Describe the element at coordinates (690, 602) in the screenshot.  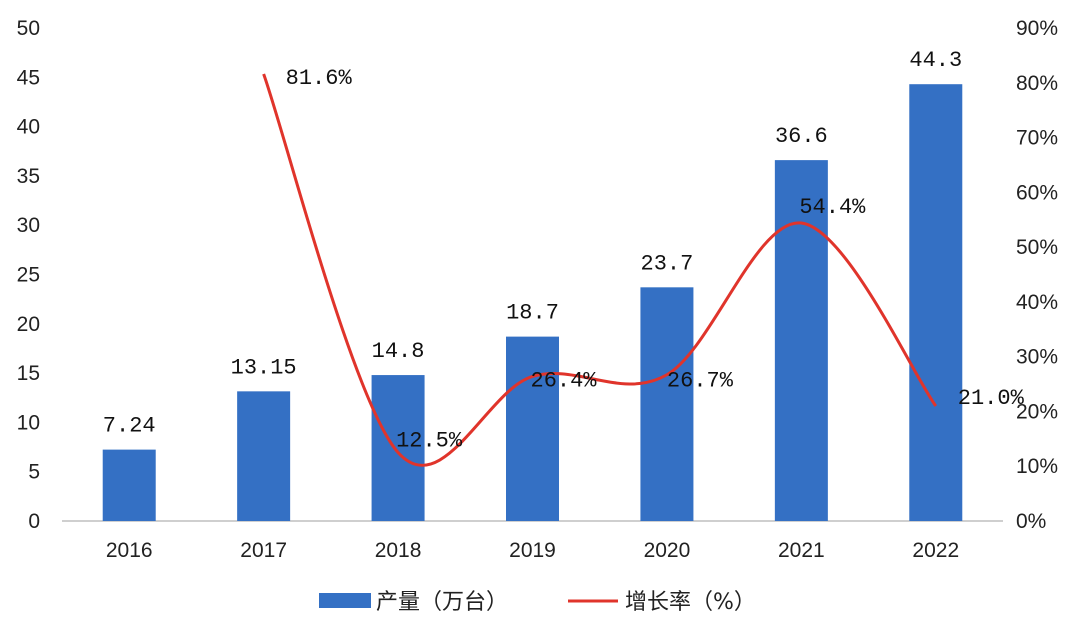
I see `legend-label-growth: 增长率（%）` at that location.